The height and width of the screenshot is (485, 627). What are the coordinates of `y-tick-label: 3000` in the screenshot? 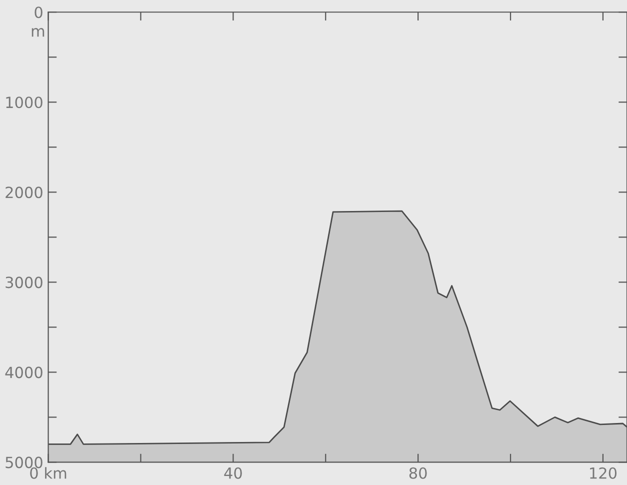 It's located at (24, 282).